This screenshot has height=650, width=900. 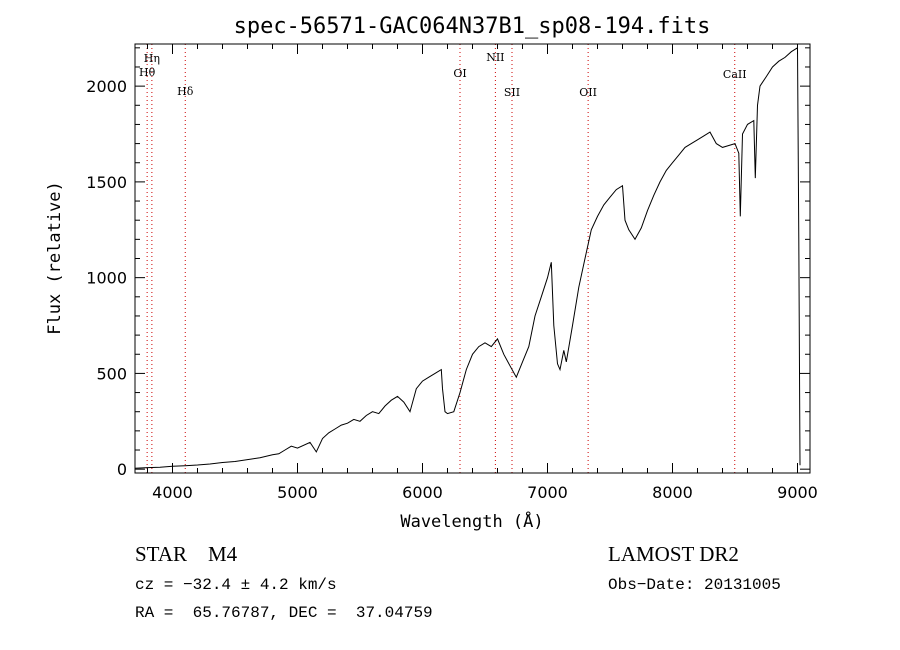 What do you see at coordinates (106, 86) in the screenshot?
I see `y-tick-label-4: 2000` at bounding box center [106, 86].